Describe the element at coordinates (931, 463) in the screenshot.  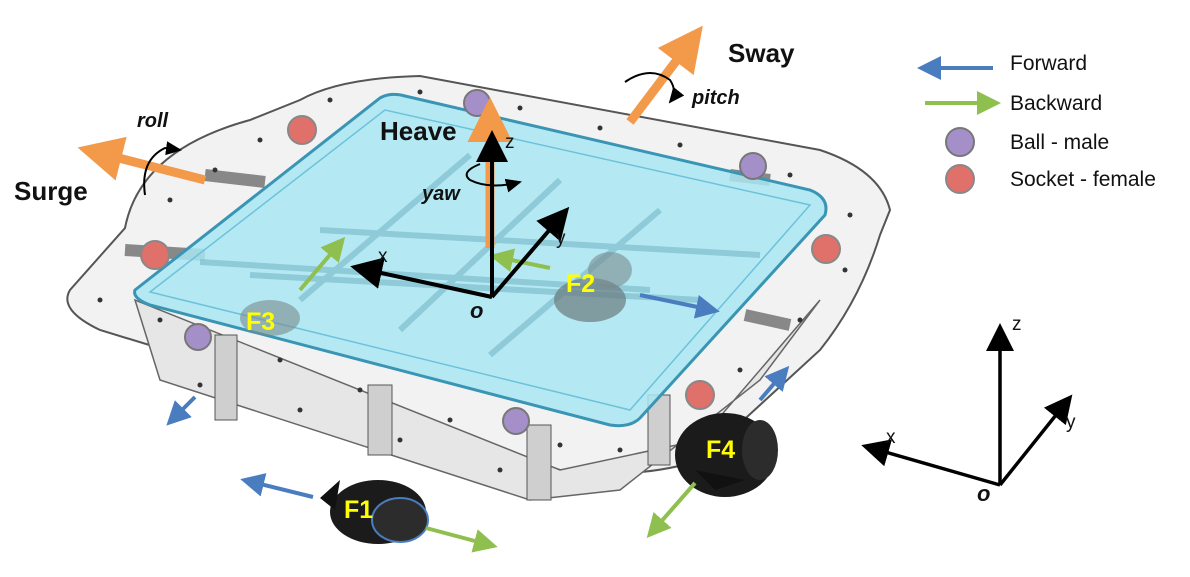
I see `world-axis-x` at that location.